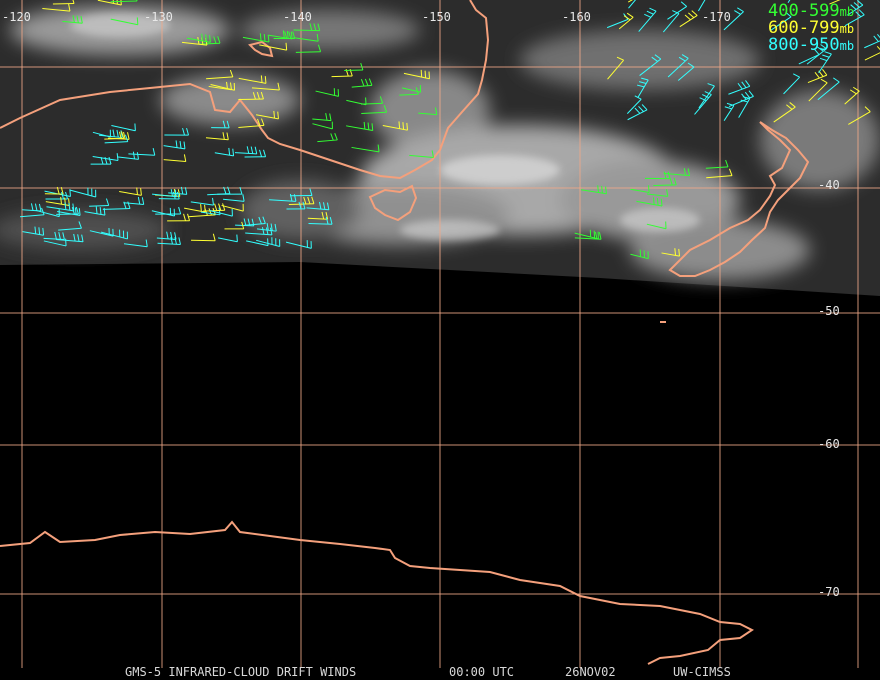  What do you see at coordinates (804, 11) in the screenshot?
I see `legend-range: 400-599` at bounding box center [804, 11].